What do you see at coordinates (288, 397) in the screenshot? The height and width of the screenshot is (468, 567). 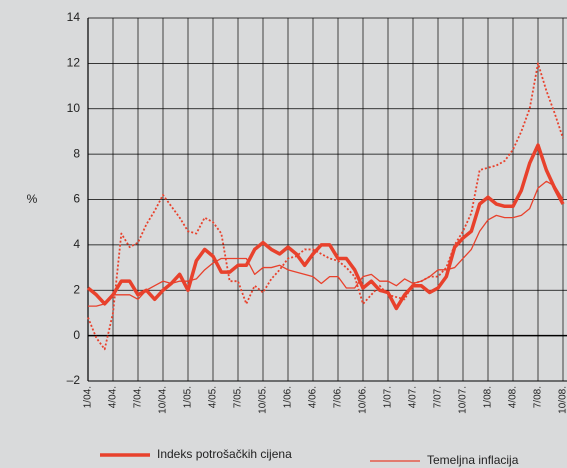 I see `x-tick-label: 1/06.` at bounding box center [288, 397].